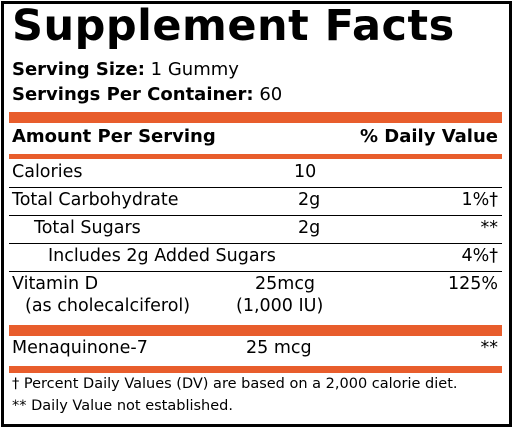  What do you see at coordinates (122, 406) in the screenshot?
I see `footnote-not-established: ** Daily Value not established.` at bounding box center [122, 406].